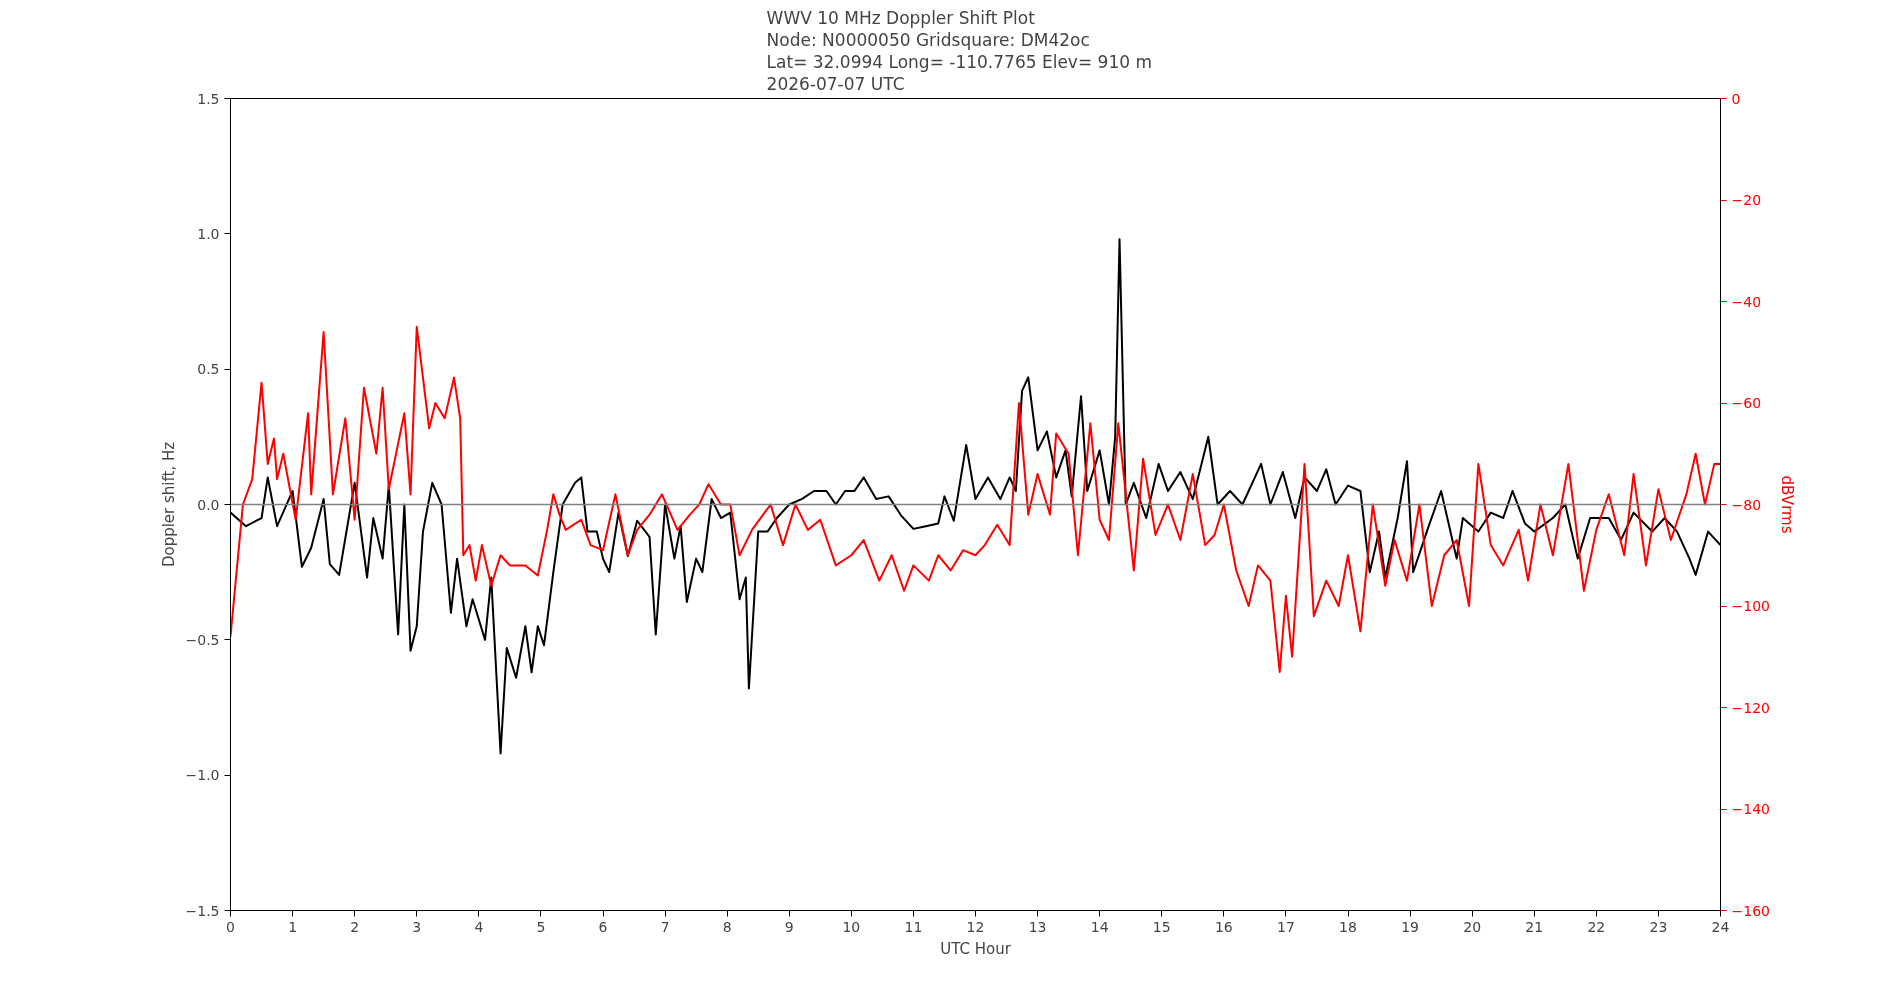 Image resolution: width=1900 pixels, height=1000 pixels. I want to click on y-tick-label: −1.0, so click(202, 775).